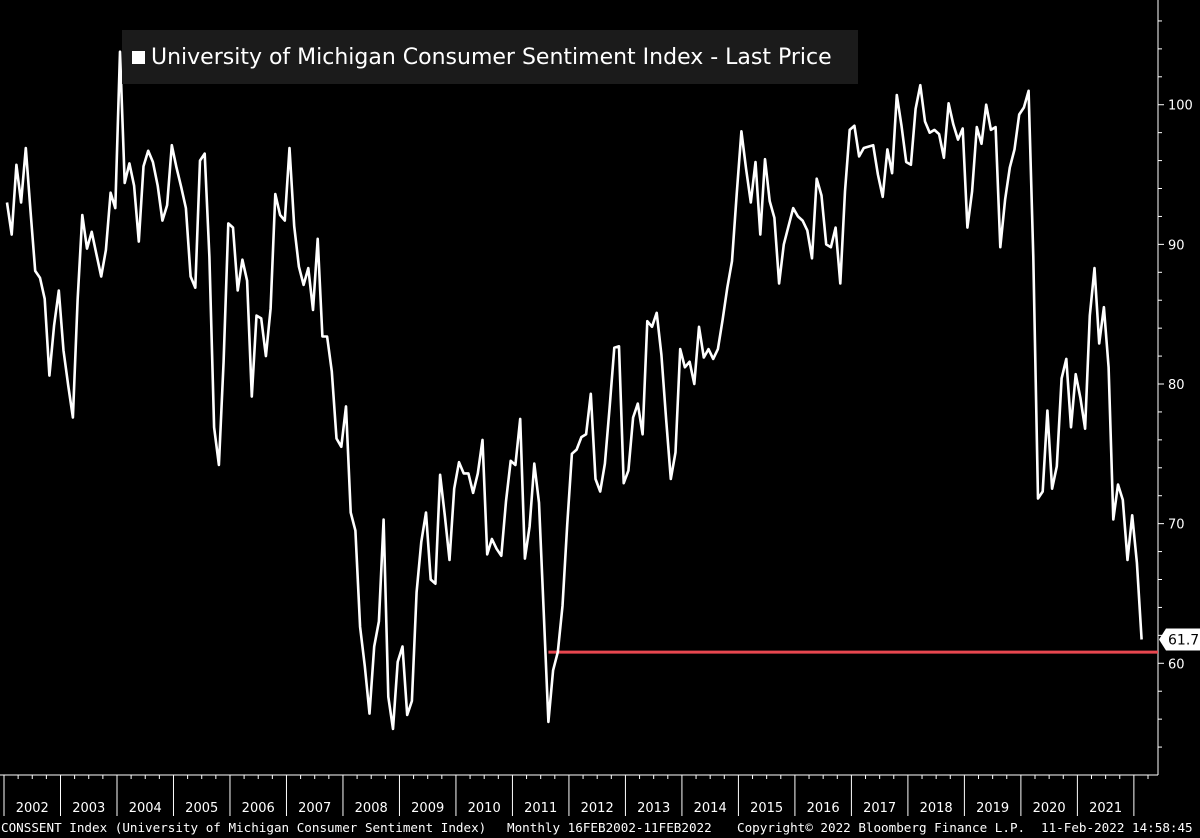 This screenshot has height=838, width=1200. I want to click on x-tick-label: 2009, so click(427, 808).